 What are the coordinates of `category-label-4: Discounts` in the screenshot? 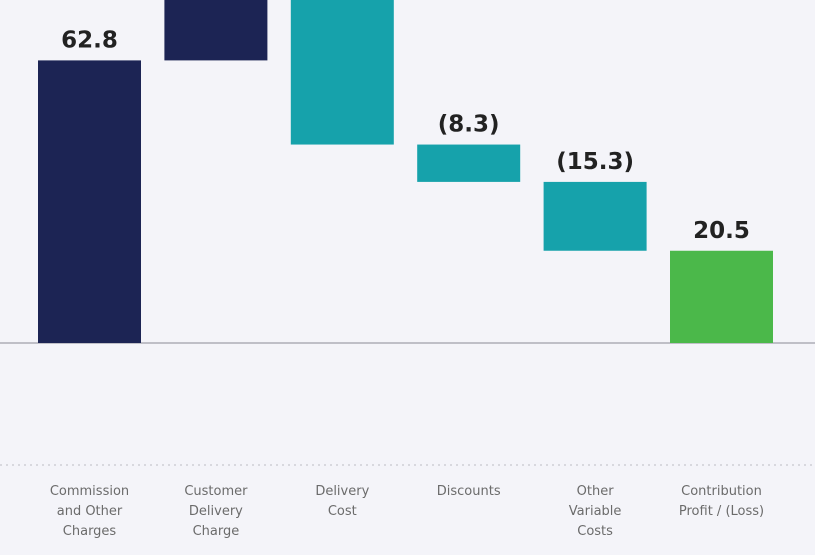 It's located at (469, 491).